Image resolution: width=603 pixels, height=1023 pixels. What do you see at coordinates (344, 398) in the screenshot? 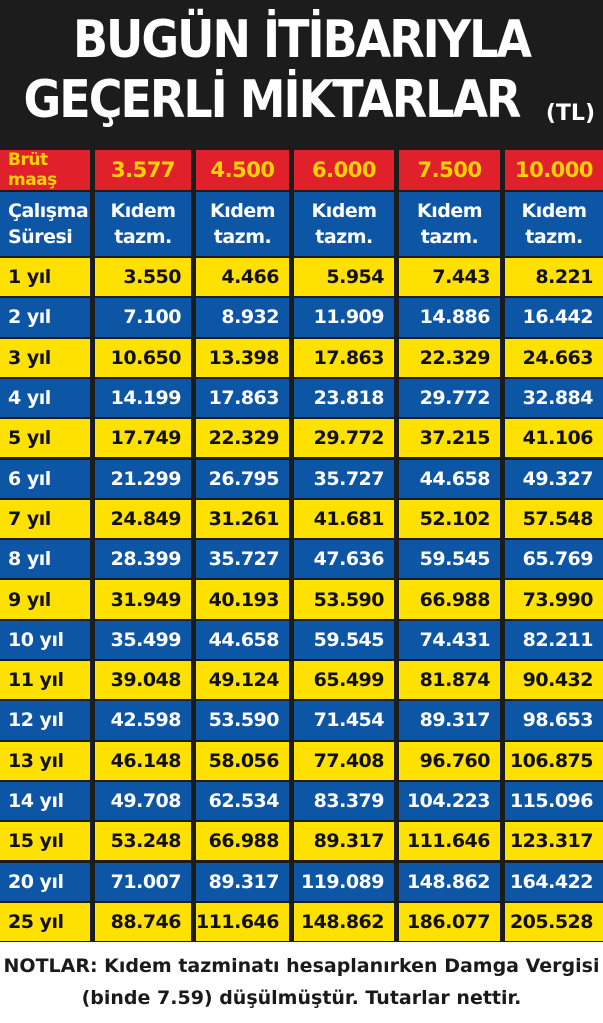
I see `value-cell: 23.818` at bounding box center [344, 398].